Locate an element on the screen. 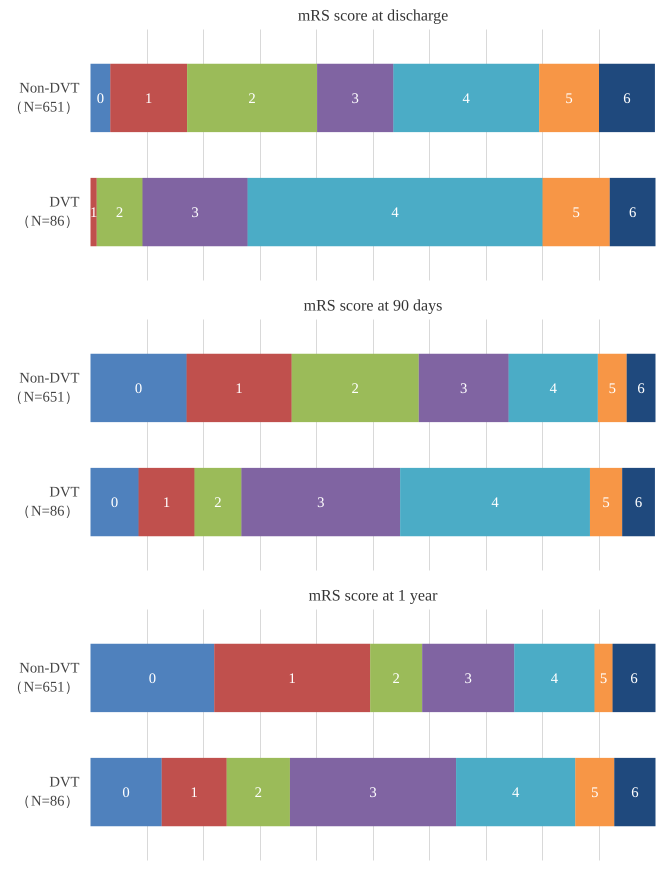 Image resolution: width=661 pixels, height=871 pixels. chart-title: mRS score at discharge is located at coordinates (373, 16).